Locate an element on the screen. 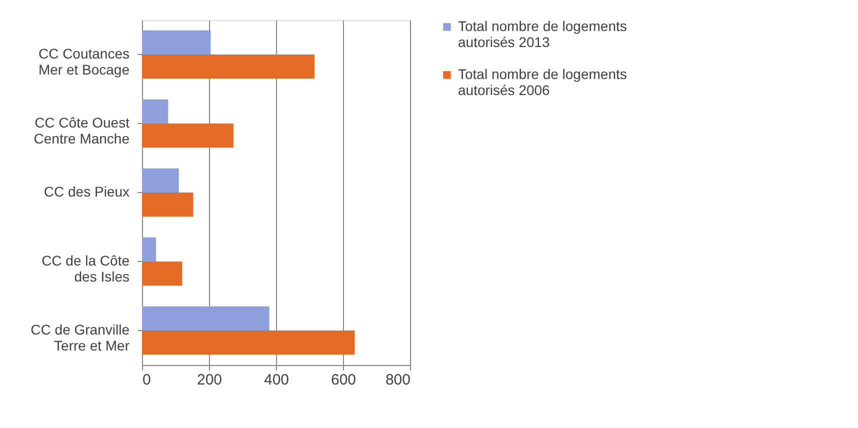  x-tick-label: 200 is located at coordinates (209, 380).